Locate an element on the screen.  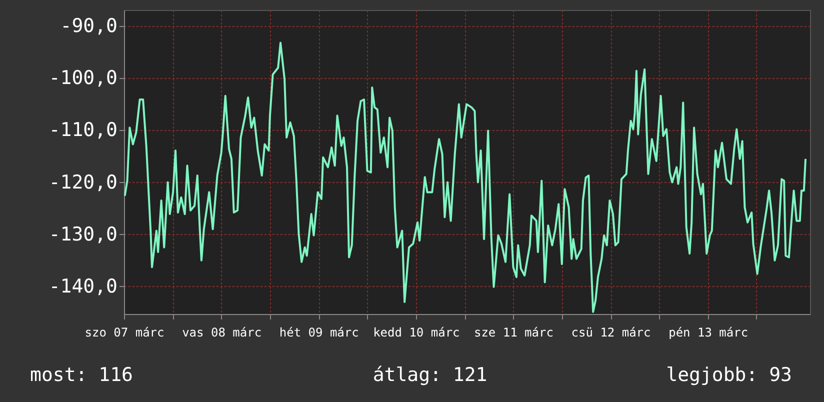
x-tick-label: vas 08 márc is located at coordinates (222, 333).